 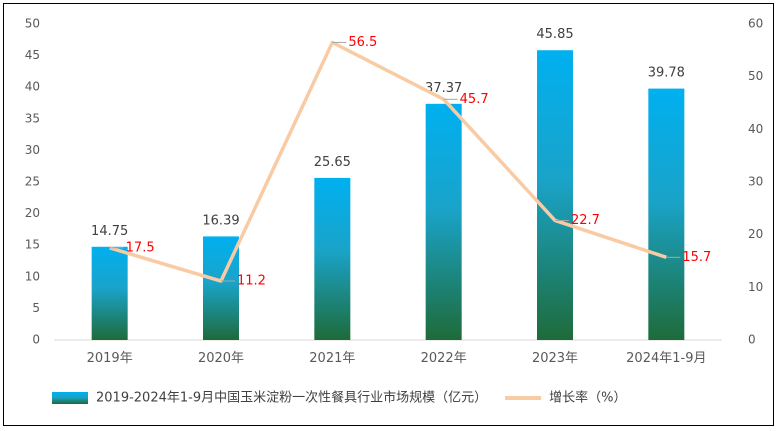 I want to click on bar-data-label: 16.39, so click(x=220, y=220).